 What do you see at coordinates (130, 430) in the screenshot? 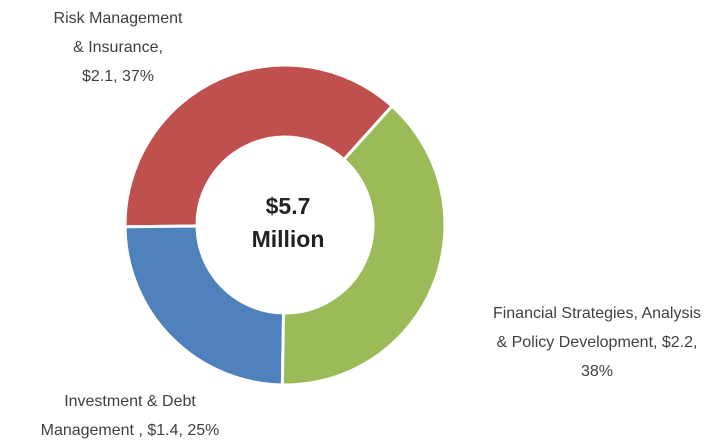
I see `data-label: Management , $1.4, 25%` at bounding box center [130, 430].